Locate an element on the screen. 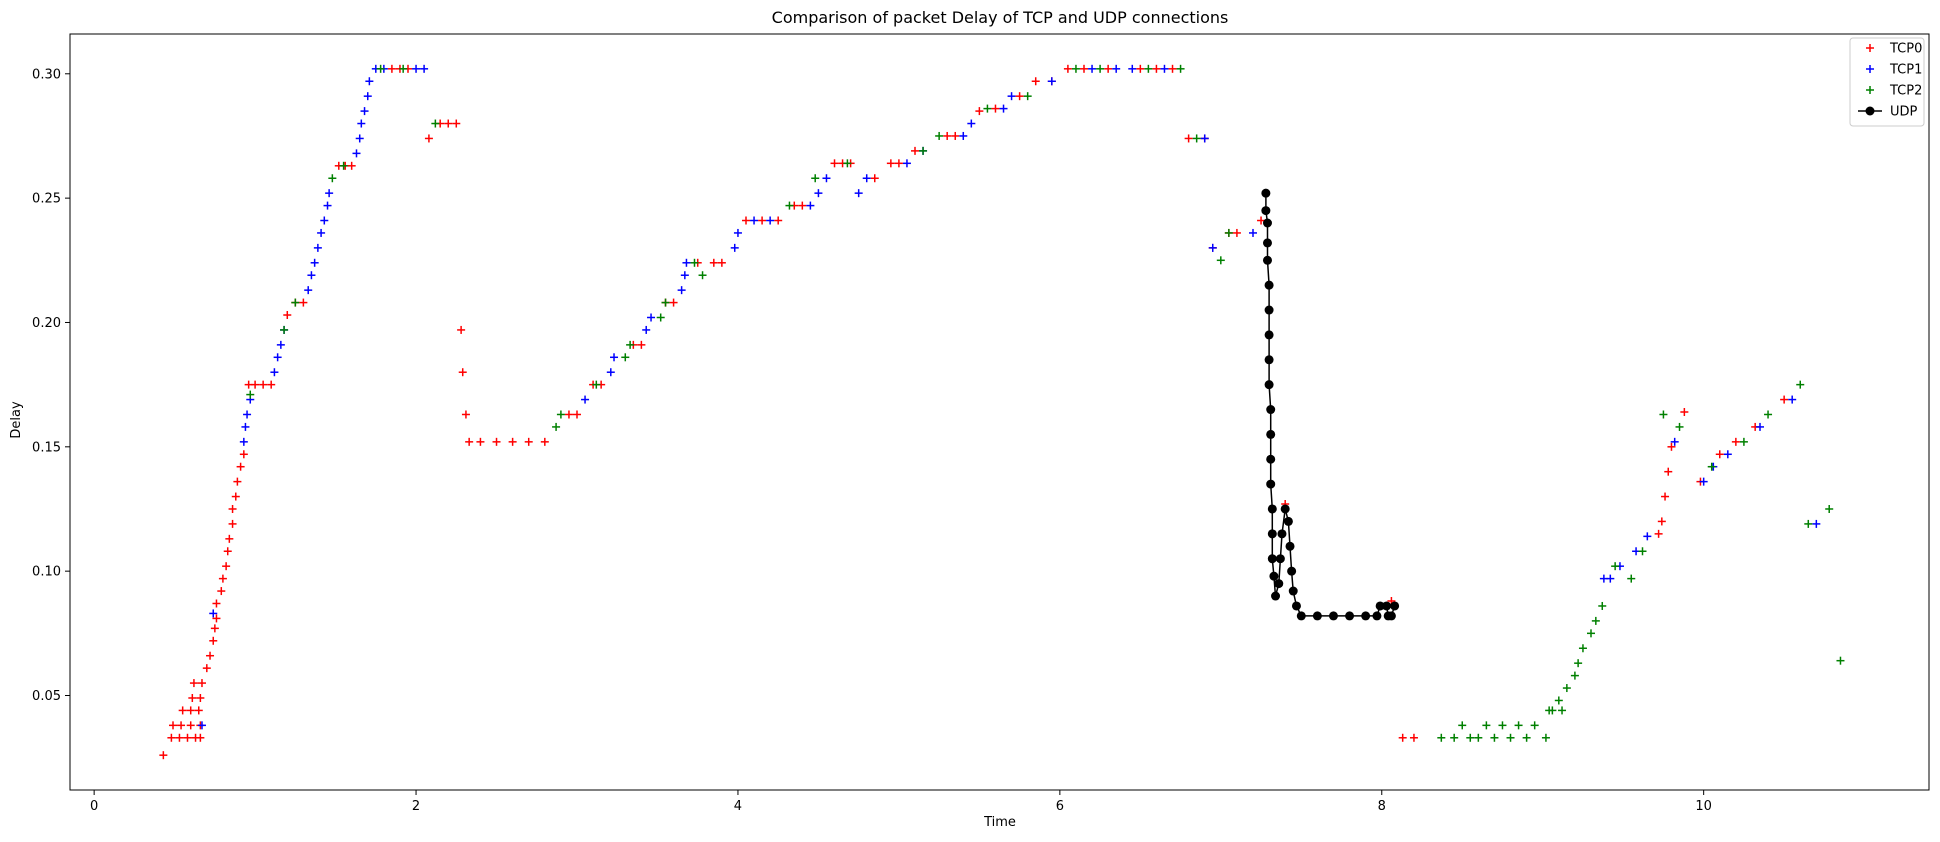  legend-label-tcp2: TCP2 is located at coordinates (1905, 91).